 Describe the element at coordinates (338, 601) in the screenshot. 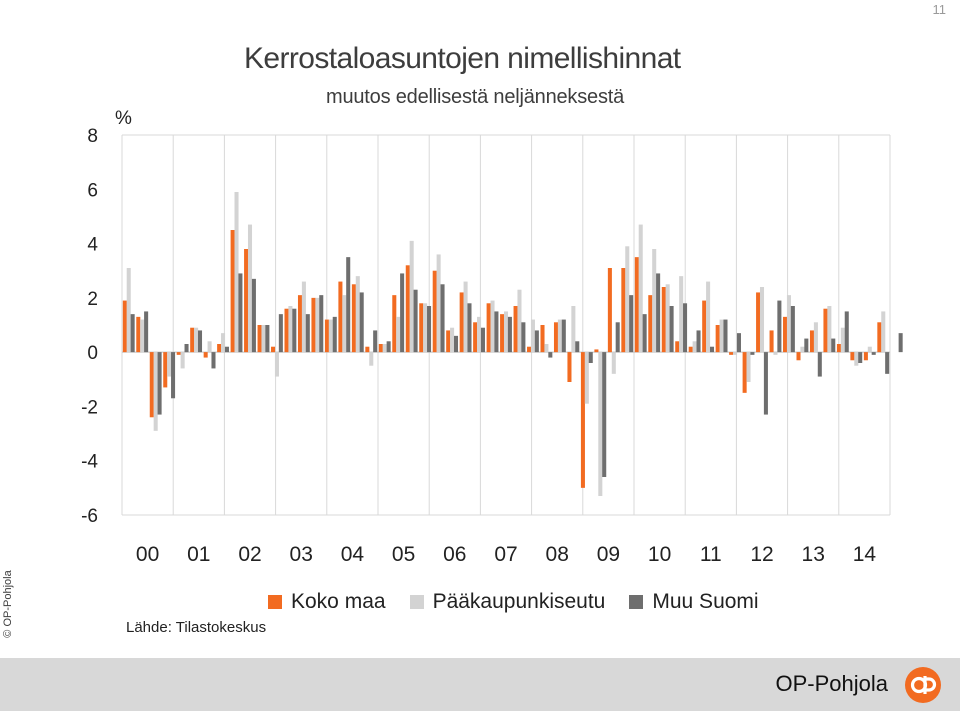

I see `legend-label-koko-maa: Koko maa` at that location.